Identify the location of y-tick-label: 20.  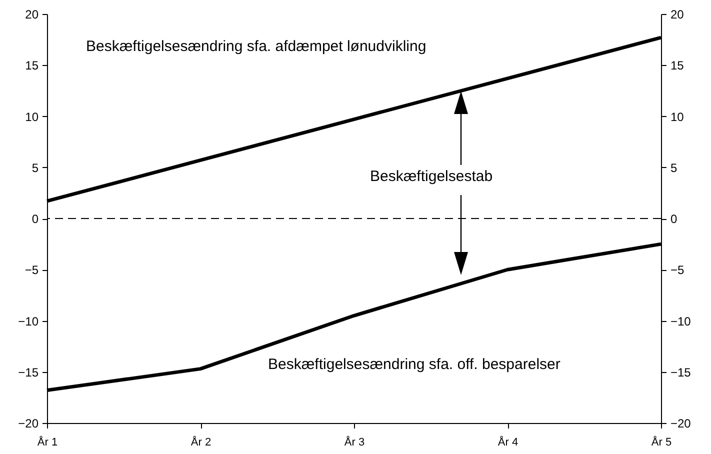
(32, 15).